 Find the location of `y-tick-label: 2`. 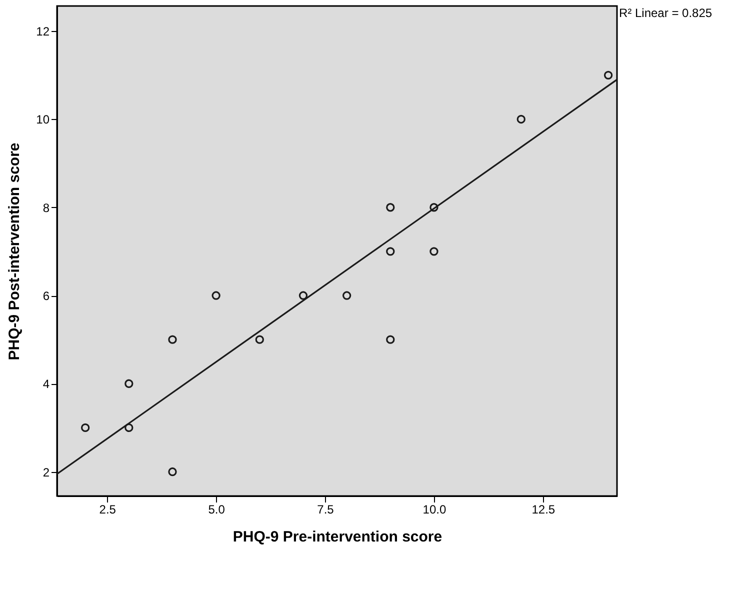

y-tick-label: 2 is located at coordinates (46, 472).